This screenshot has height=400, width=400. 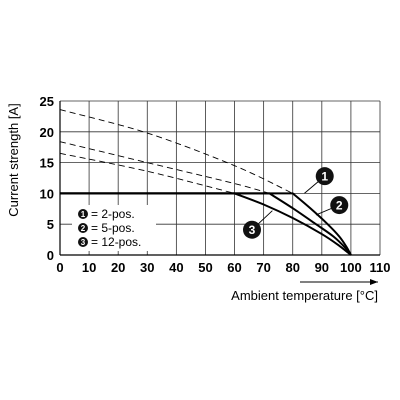 What do you see at coordinates (380, 267) in the screenshot?
I see `x-tick-label: 110` at bounding box center [380, 267].